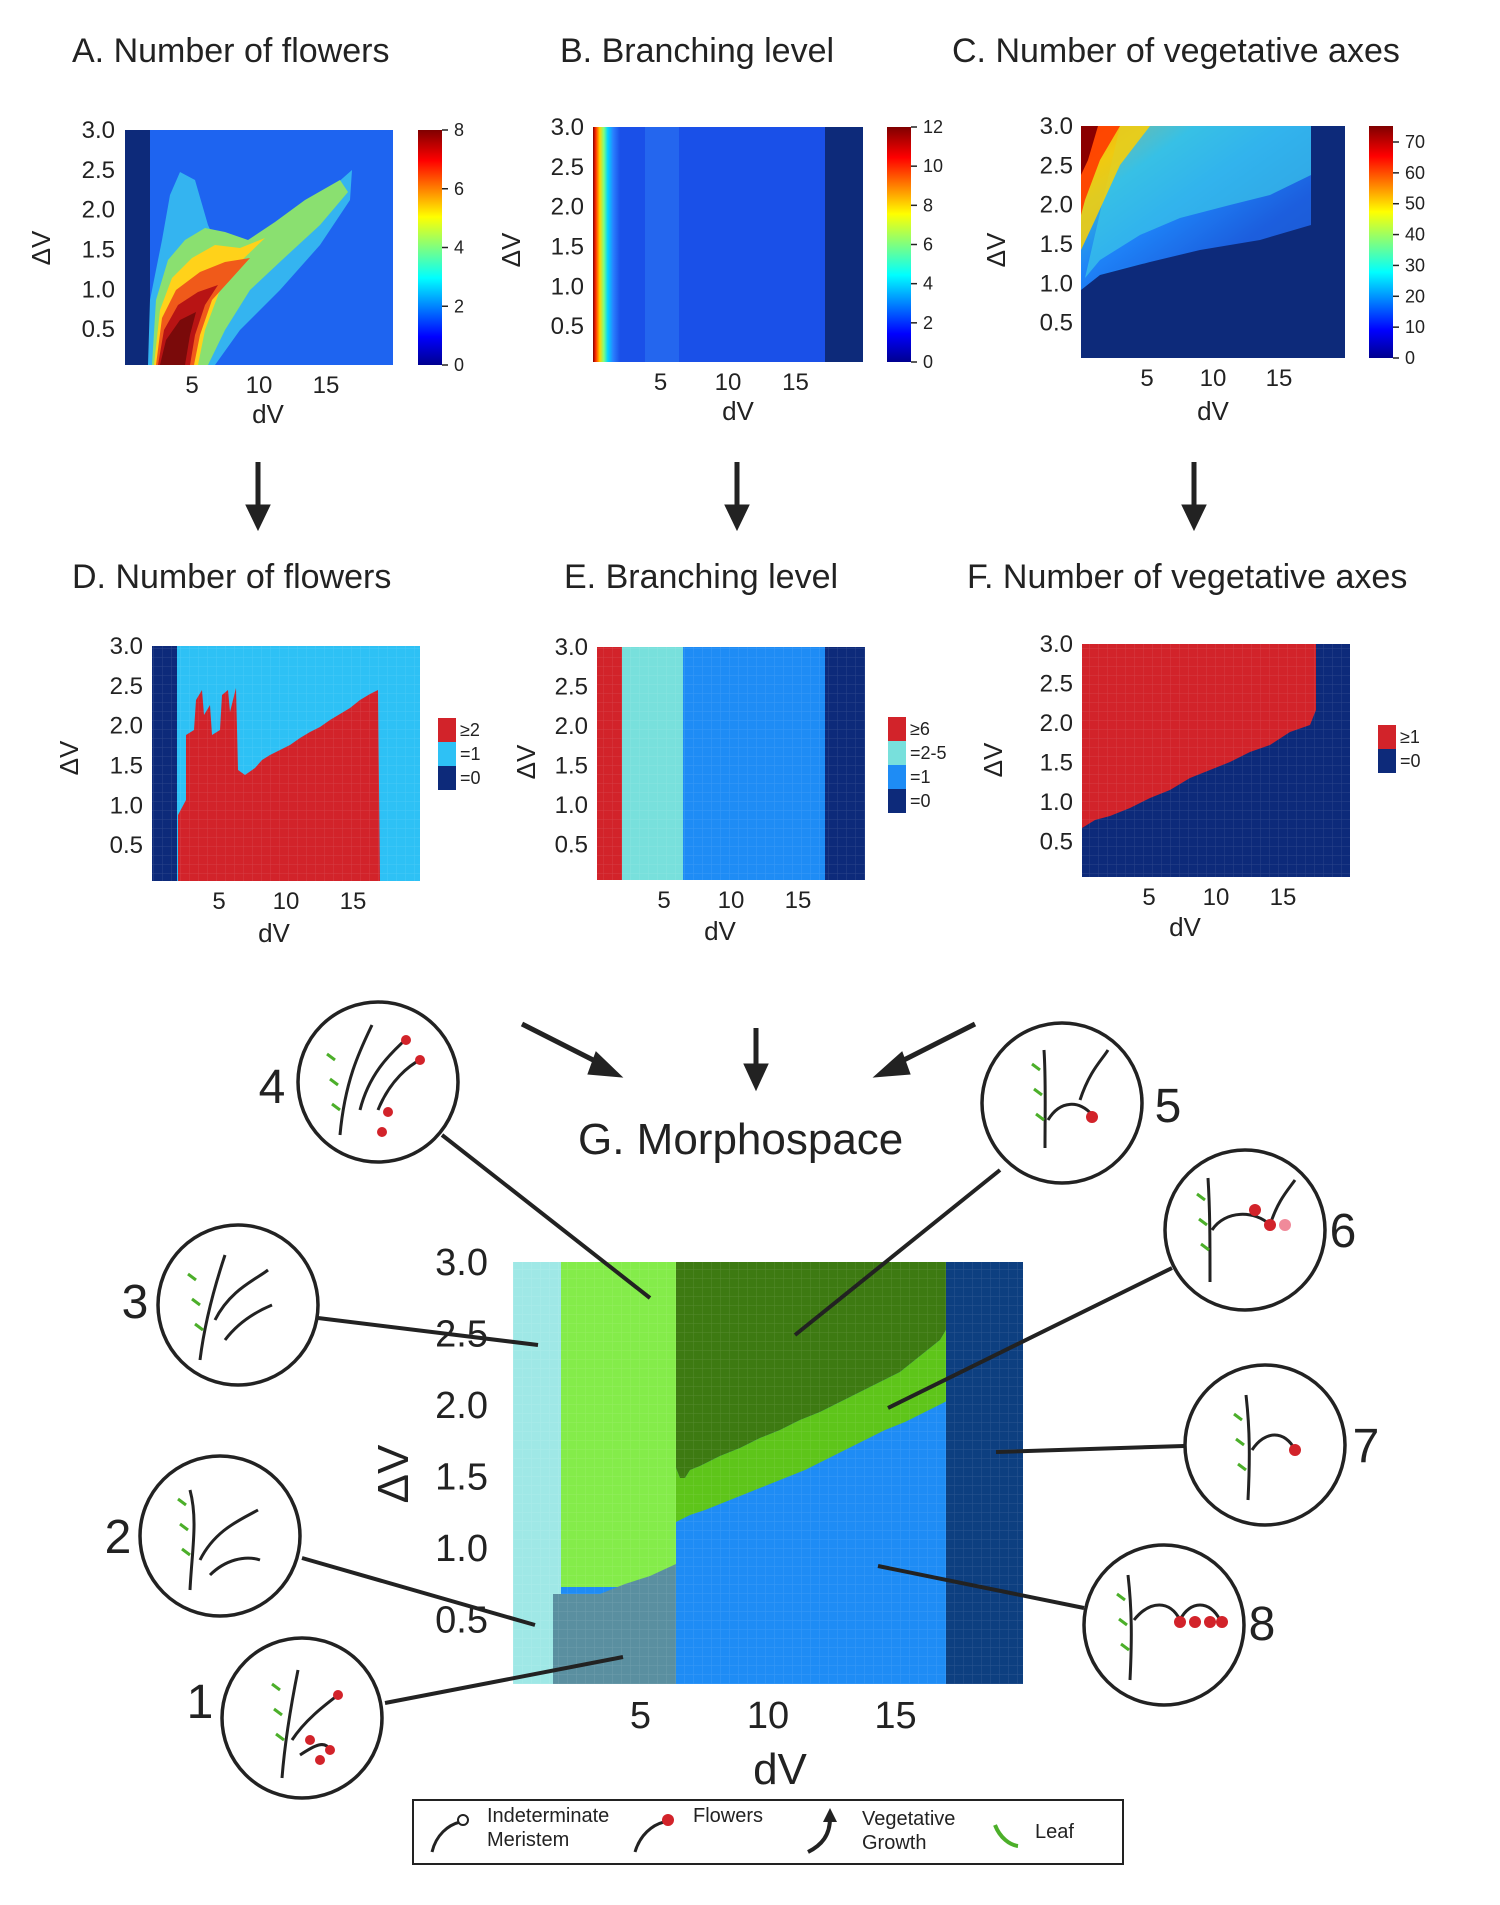 This screenshot has height=1905, width=1500. What do you see at coordinates (567, 326) in the screenshot?
I see `panel-b-ytick: 0.5` at bounding box center [567, 326].